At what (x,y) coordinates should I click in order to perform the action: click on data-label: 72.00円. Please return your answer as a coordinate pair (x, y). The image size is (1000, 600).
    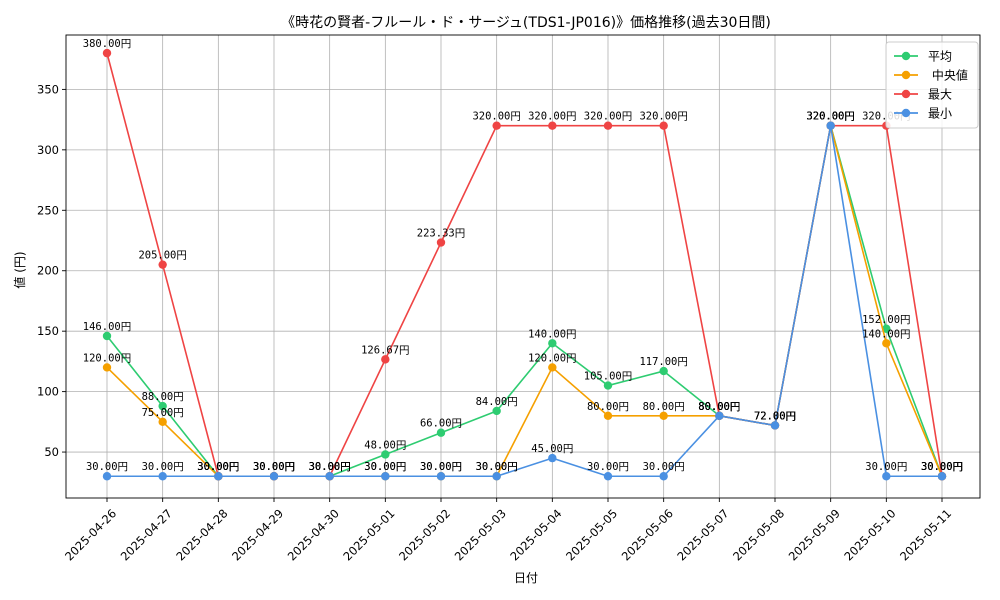
    Looking at the image, I should click on (775, 416).